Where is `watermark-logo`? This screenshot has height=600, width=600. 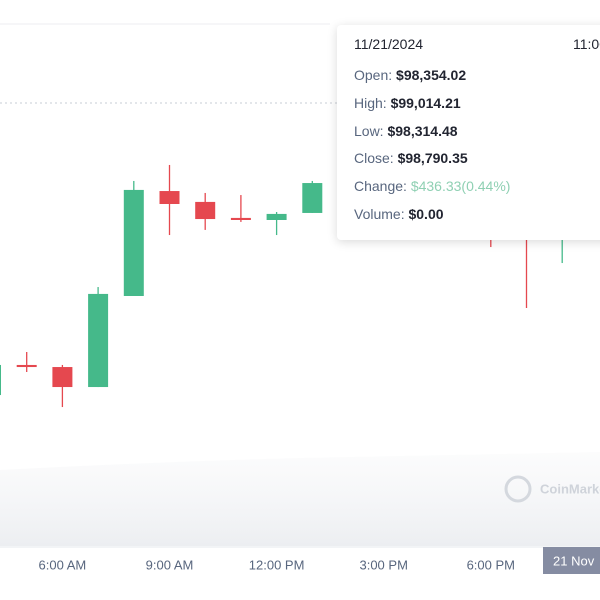 watermark-logo is located at coordinates (518, 489).